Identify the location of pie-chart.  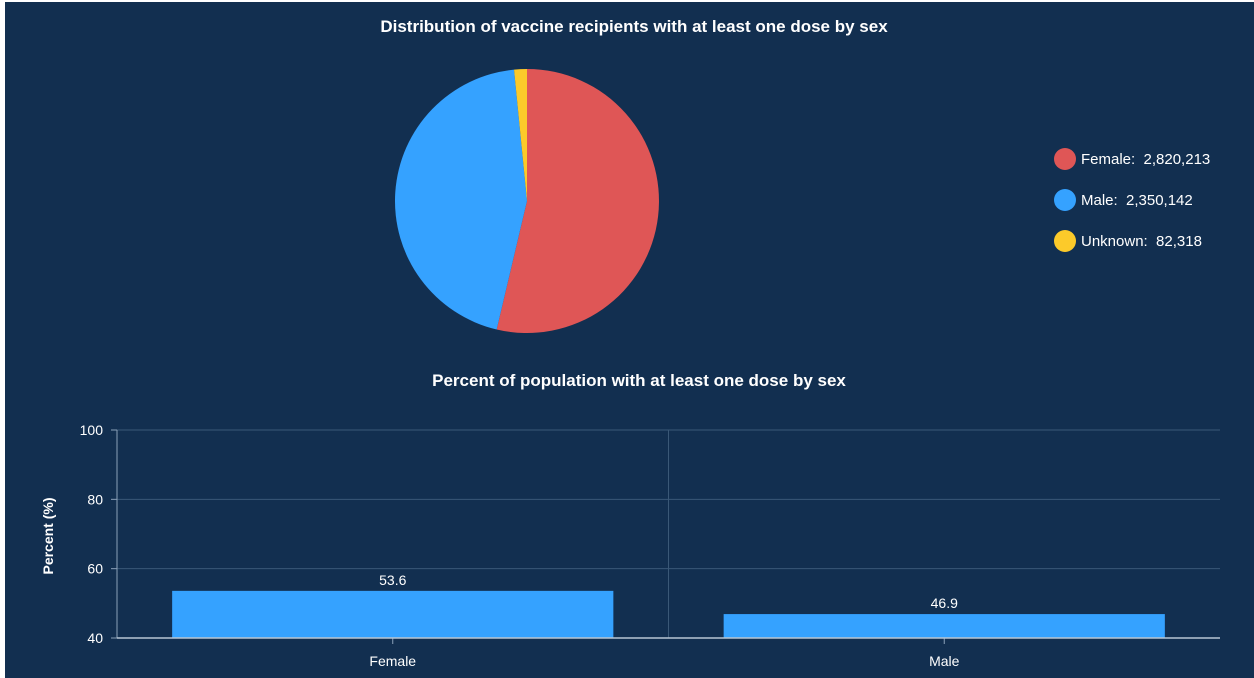
(526, 201).